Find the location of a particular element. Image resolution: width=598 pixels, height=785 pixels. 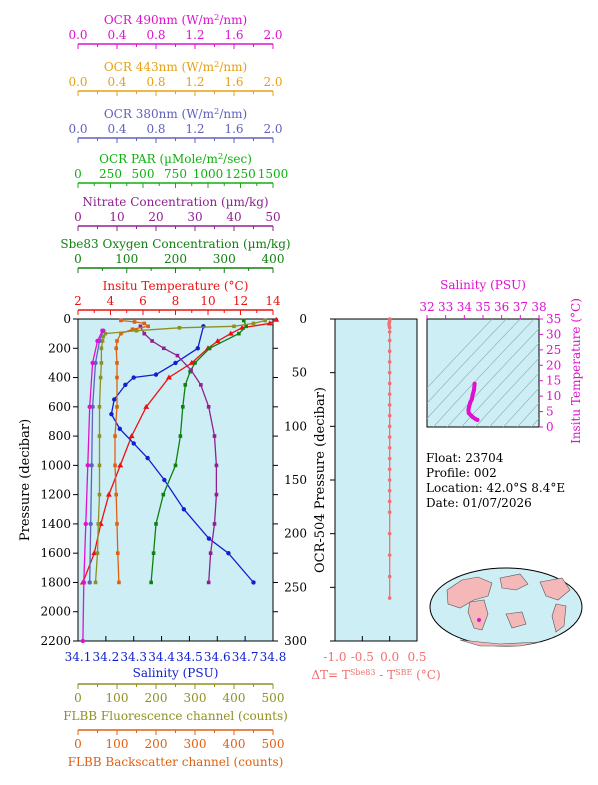

y-tick-label: 0 is located at coordinates (67, 319).